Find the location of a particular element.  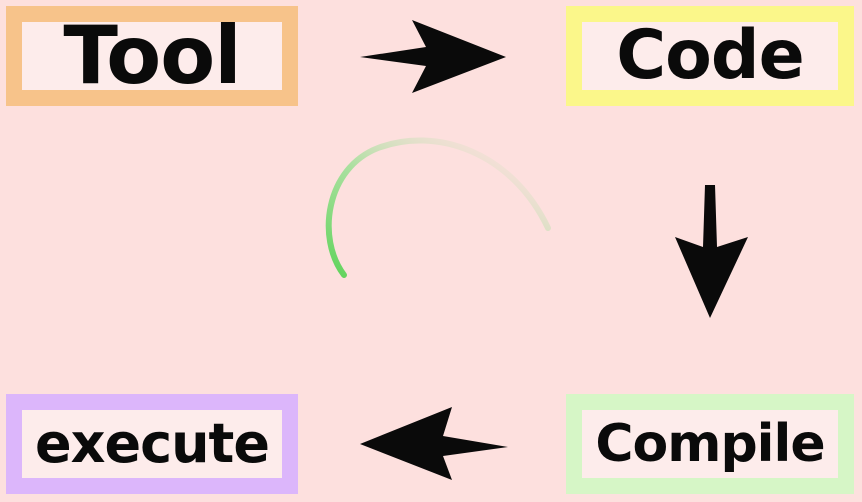

arrow-left-icon is located at coordinates (434, 443).